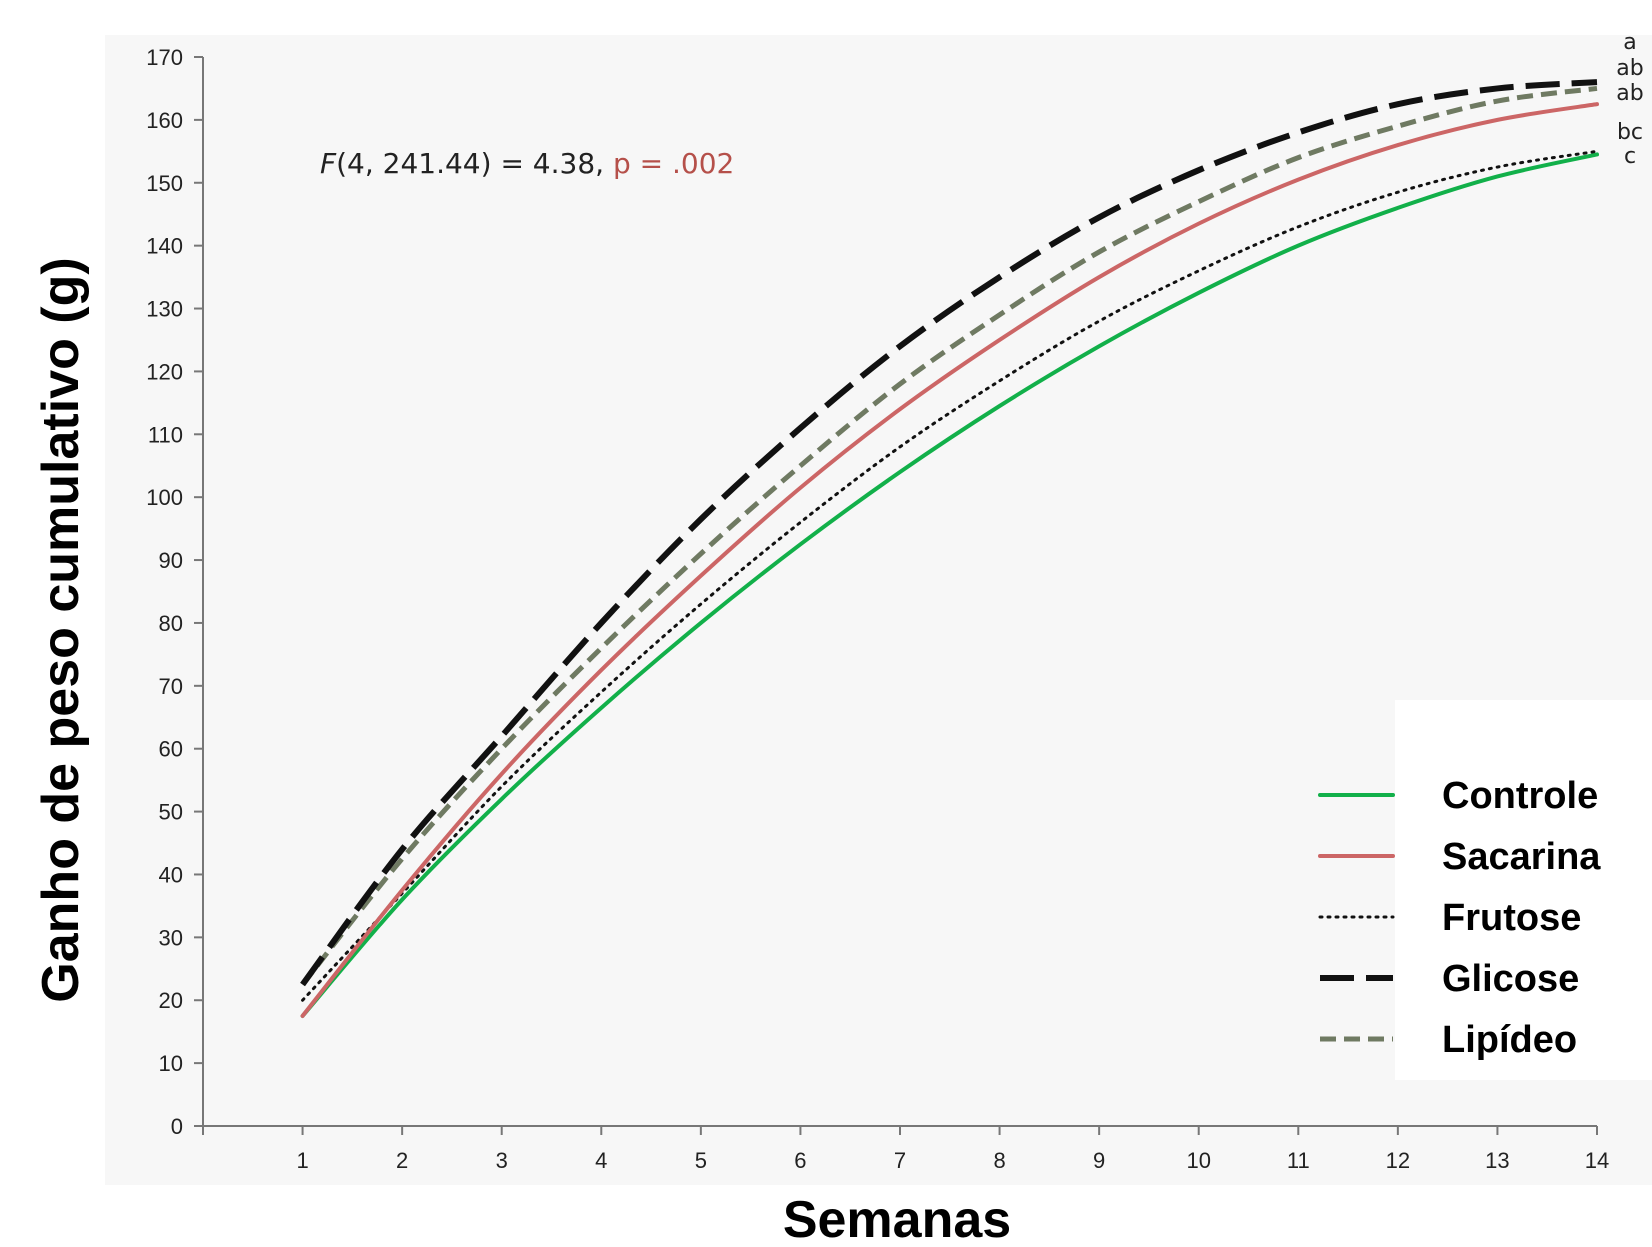  I want to click on y-tick-label: 70, so click(171, 686).